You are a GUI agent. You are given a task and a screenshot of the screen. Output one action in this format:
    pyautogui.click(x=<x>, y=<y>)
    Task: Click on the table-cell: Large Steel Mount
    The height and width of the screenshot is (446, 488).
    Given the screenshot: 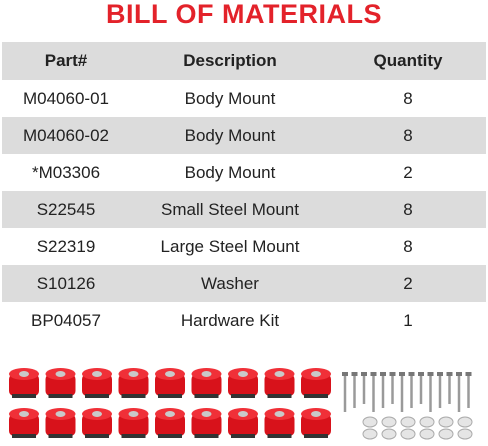 What is the action you would take?
    pyautogui.click(x=230, y=246)
    